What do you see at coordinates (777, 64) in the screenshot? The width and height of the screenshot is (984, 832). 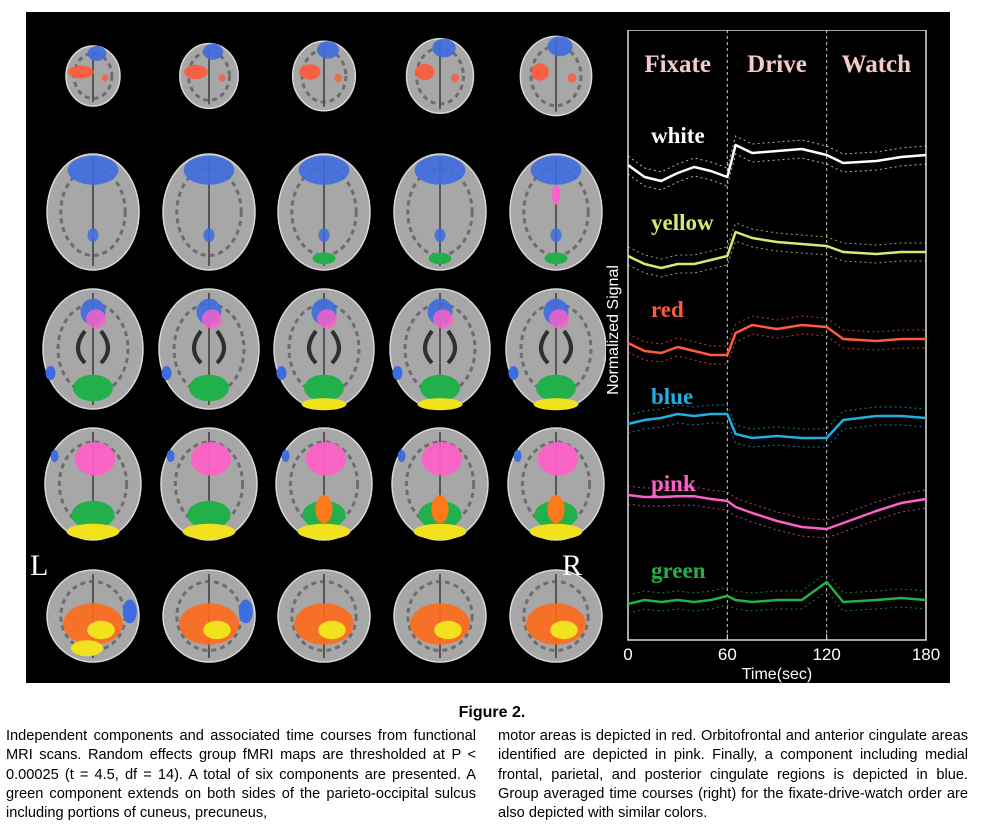 I see `epoch-label: Drive` at bounding box center [777, 64].